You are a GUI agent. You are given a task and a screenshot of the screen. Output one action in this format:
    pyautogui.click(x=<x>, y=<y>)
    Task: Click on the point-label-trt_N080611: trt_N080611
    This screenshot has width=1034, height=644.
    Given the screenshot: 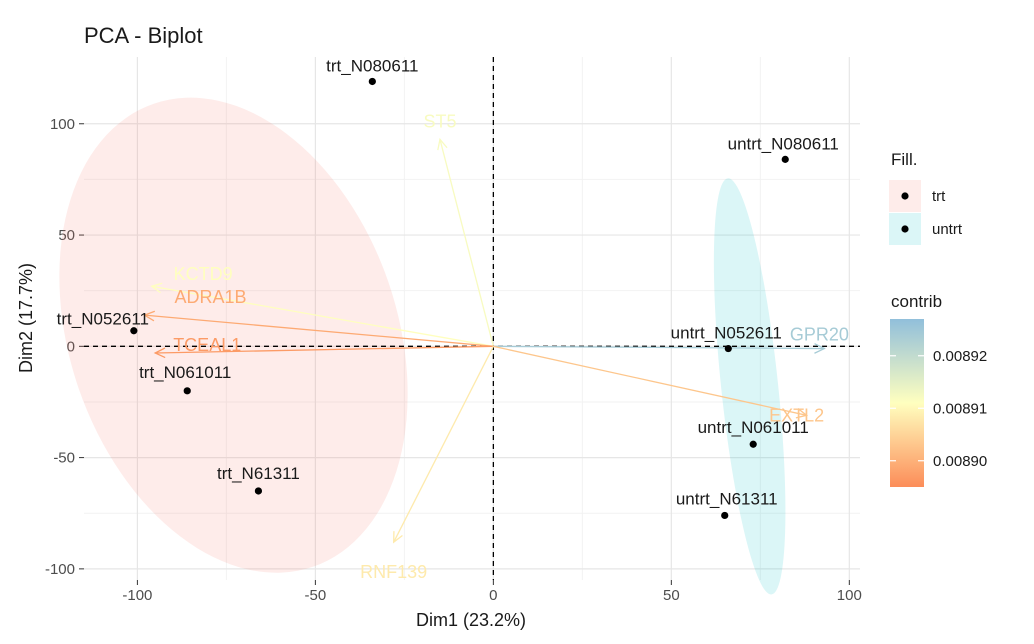 What is the action you would take?
    pyautogui.click(x=372, y=65)
    